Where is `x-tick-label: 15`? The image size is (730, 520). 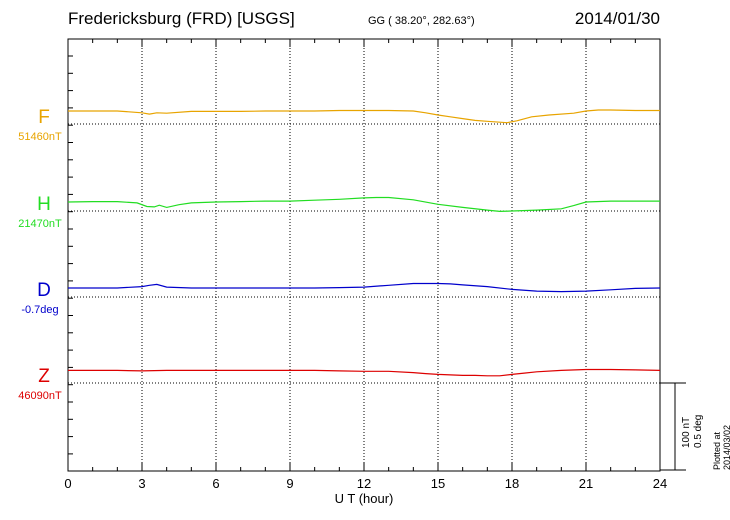
x-tick-label: 15 is located at coordinates (438, 483).